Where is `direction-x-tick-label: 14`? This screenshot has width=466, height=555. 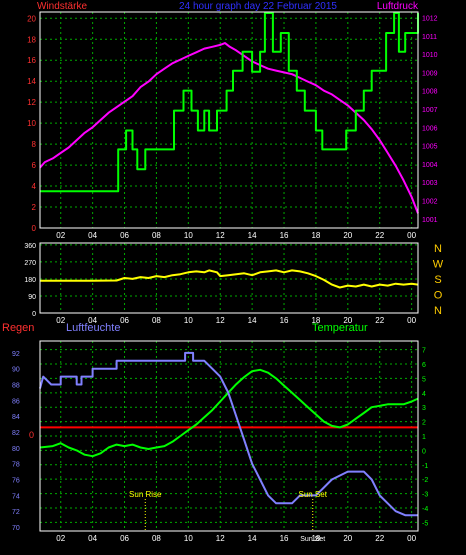
direction-x-tick-label: 14 is located at coordinates (252, 320).